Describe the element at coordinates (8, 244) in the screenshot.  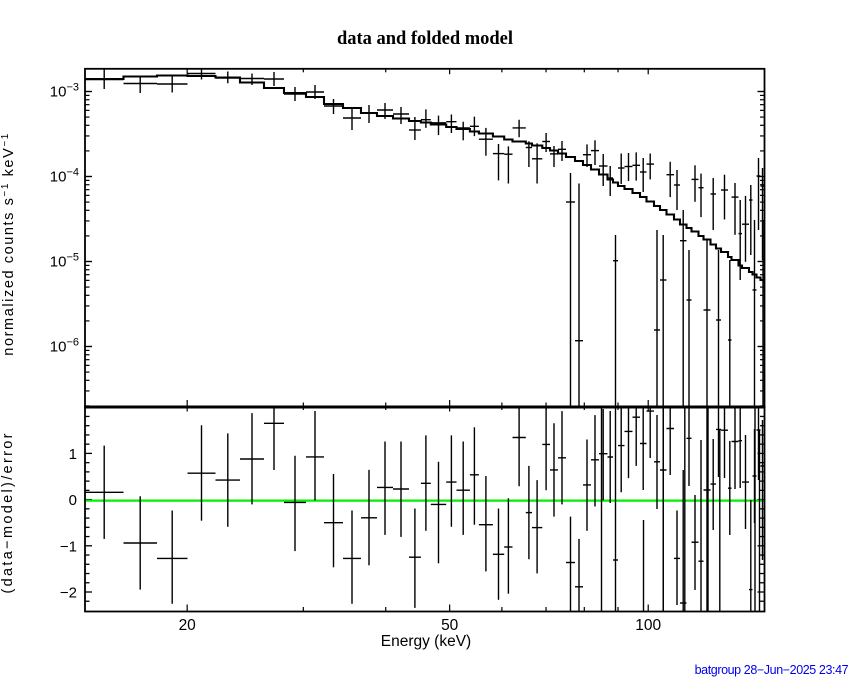
I see `svg-text: normalized counts s−1 keV−1` at that location.